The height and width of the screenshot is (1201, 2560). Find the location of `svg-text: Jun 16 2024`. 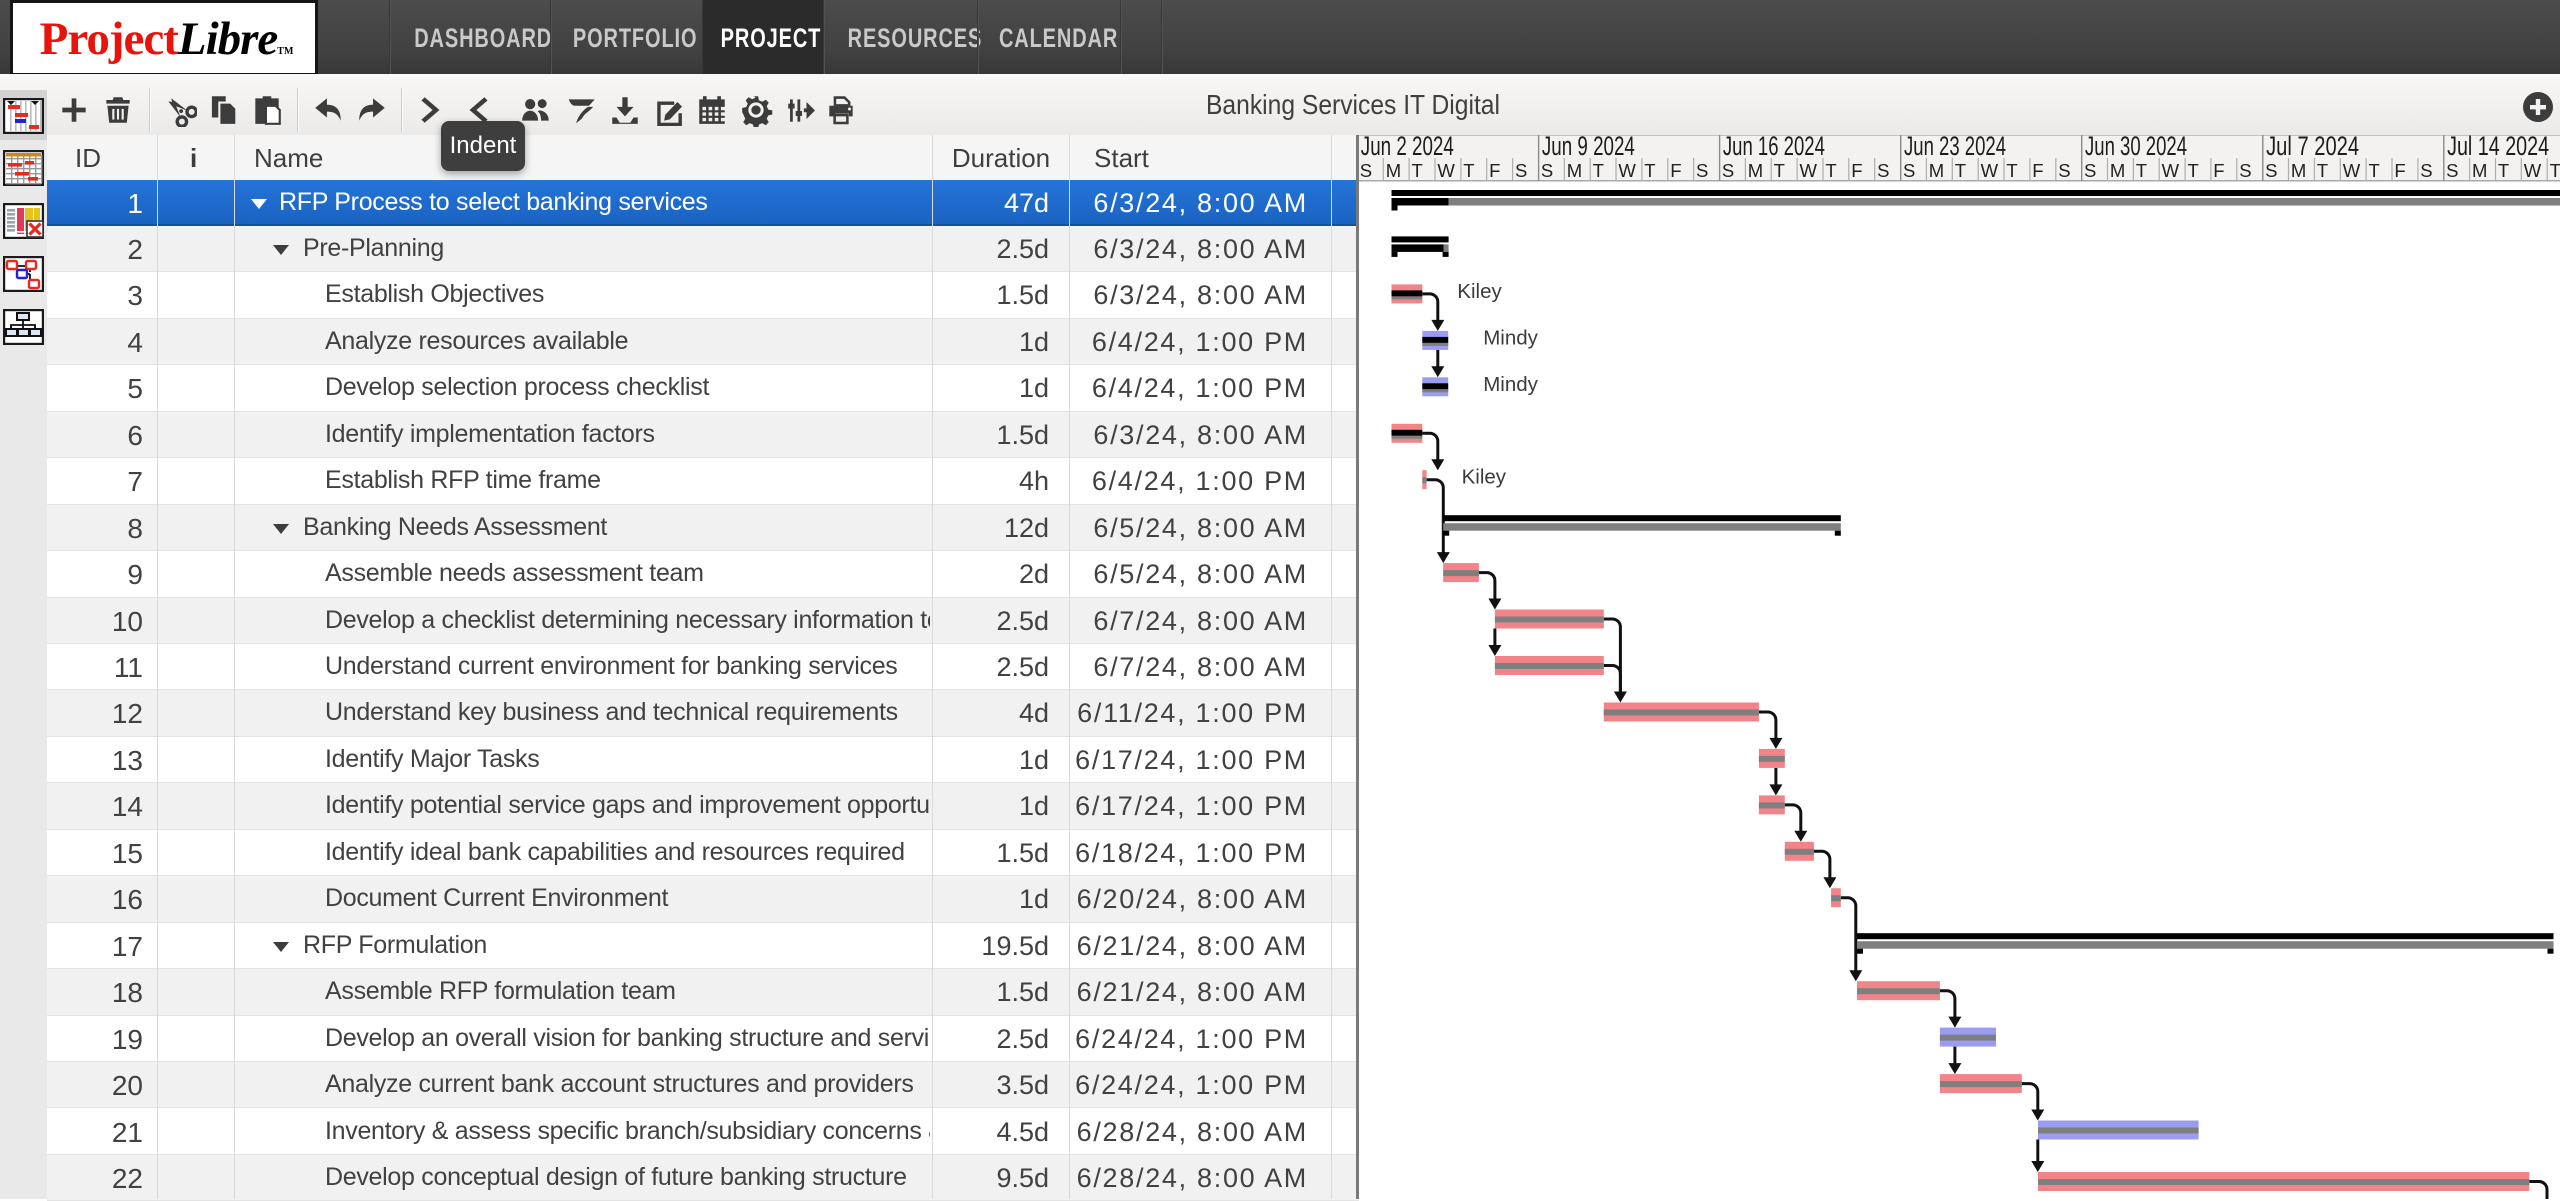

svg-text: Jun 16 2024 is located at coordinates (1774, 148).